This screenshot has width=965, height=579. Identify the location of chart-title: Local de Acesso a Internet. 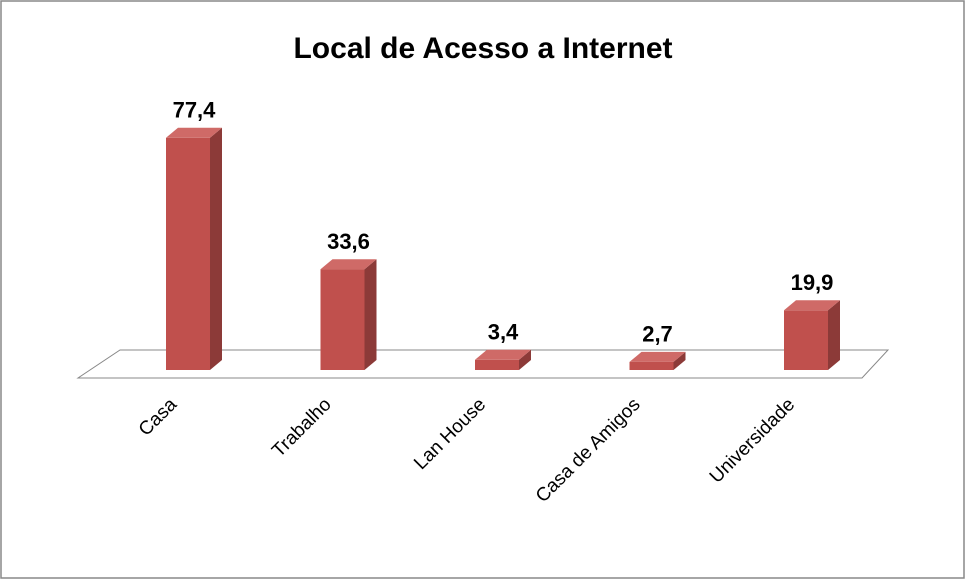
(482, 48).